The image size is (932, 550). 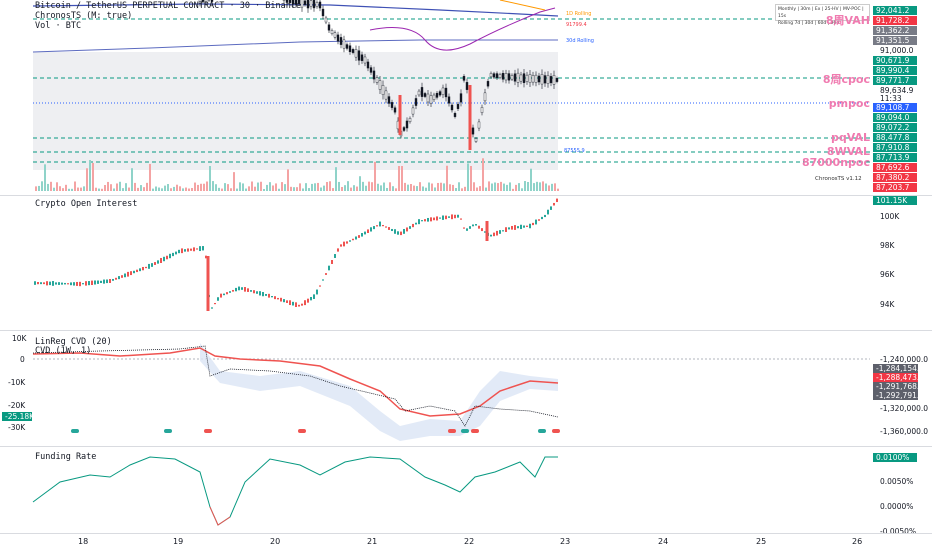 What do you see at coordinates (663, 541) in the screenshot?
I see `x-tick-24: 24` at bounding box center [663, 541].